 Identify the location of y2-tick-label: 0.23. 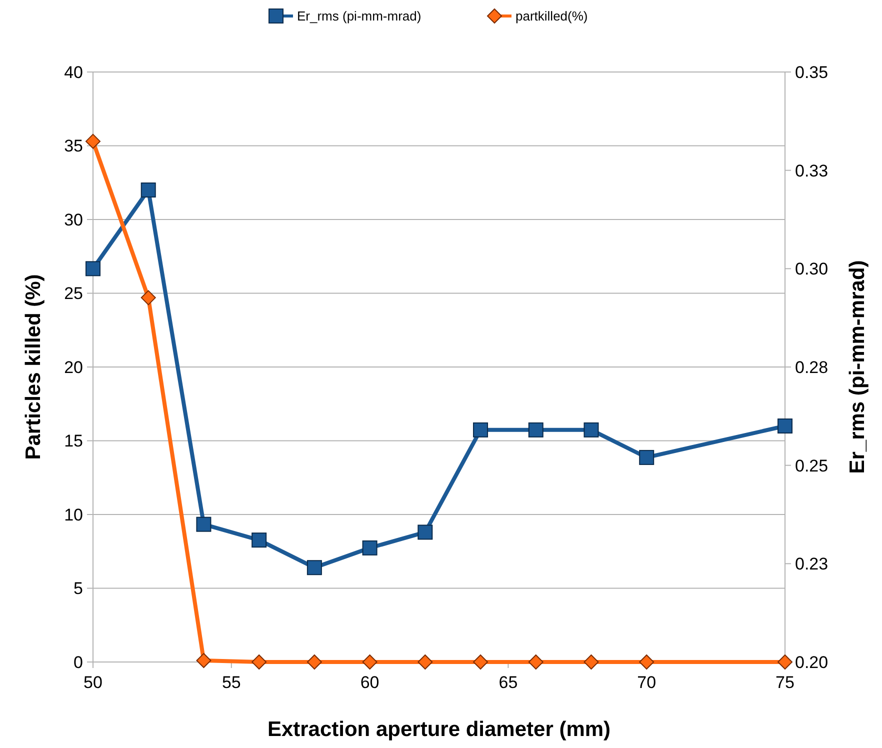
(811, 564).